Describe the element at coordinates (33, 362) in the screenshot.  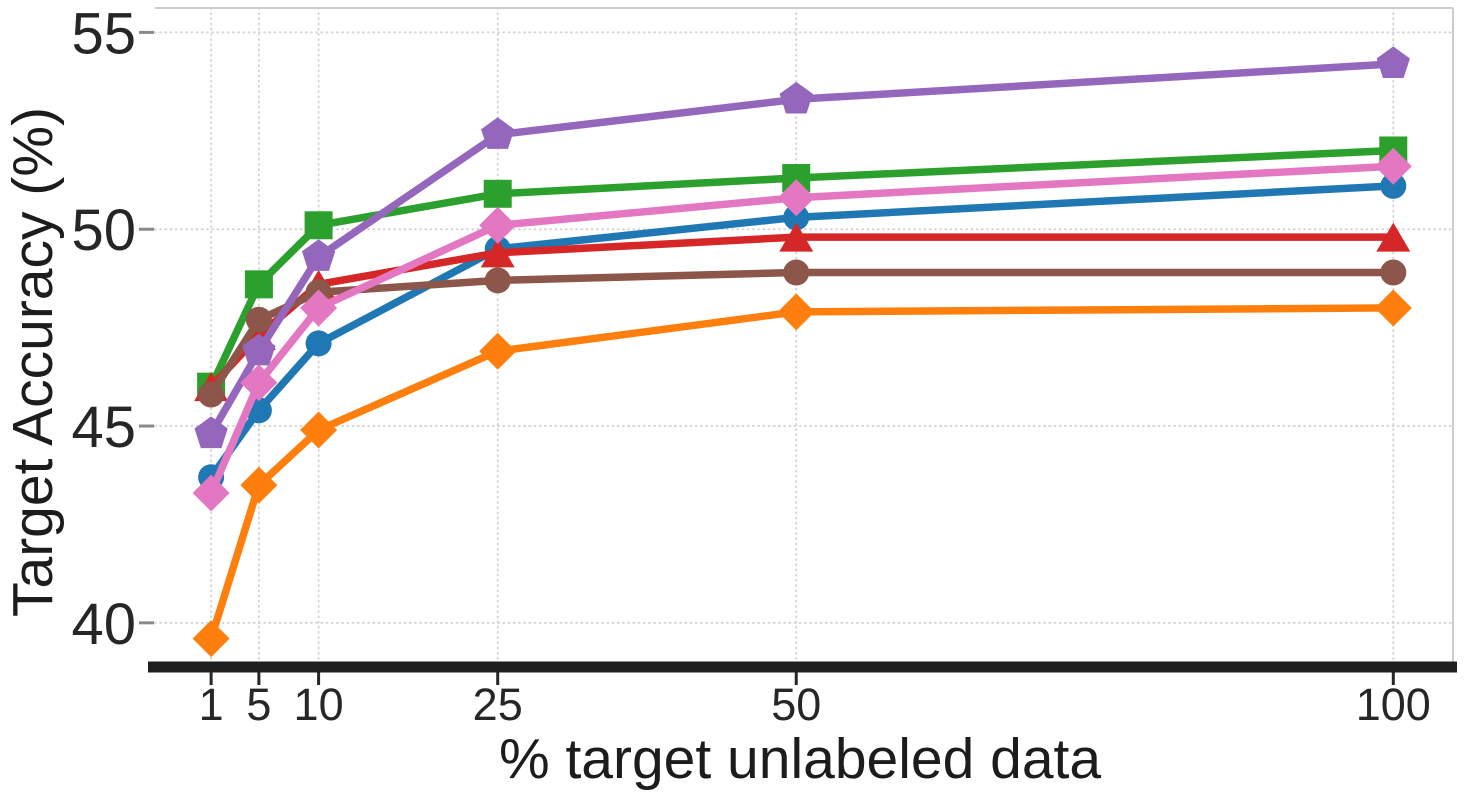
I see `y-axis-title: Target Accuracy (%)` at that location.